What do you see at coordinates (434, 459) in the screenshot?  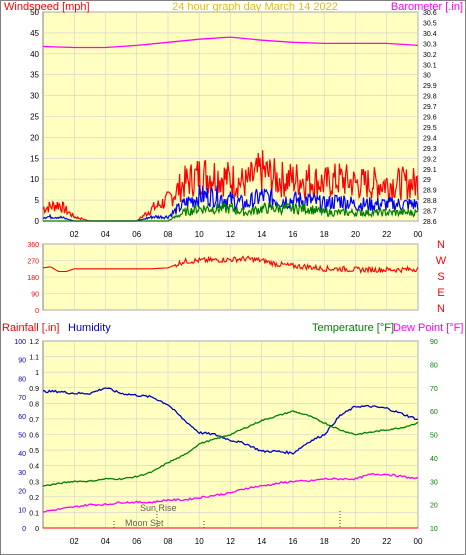 I see `temperature-y-tick: 40` at bounding box center [434, 459].